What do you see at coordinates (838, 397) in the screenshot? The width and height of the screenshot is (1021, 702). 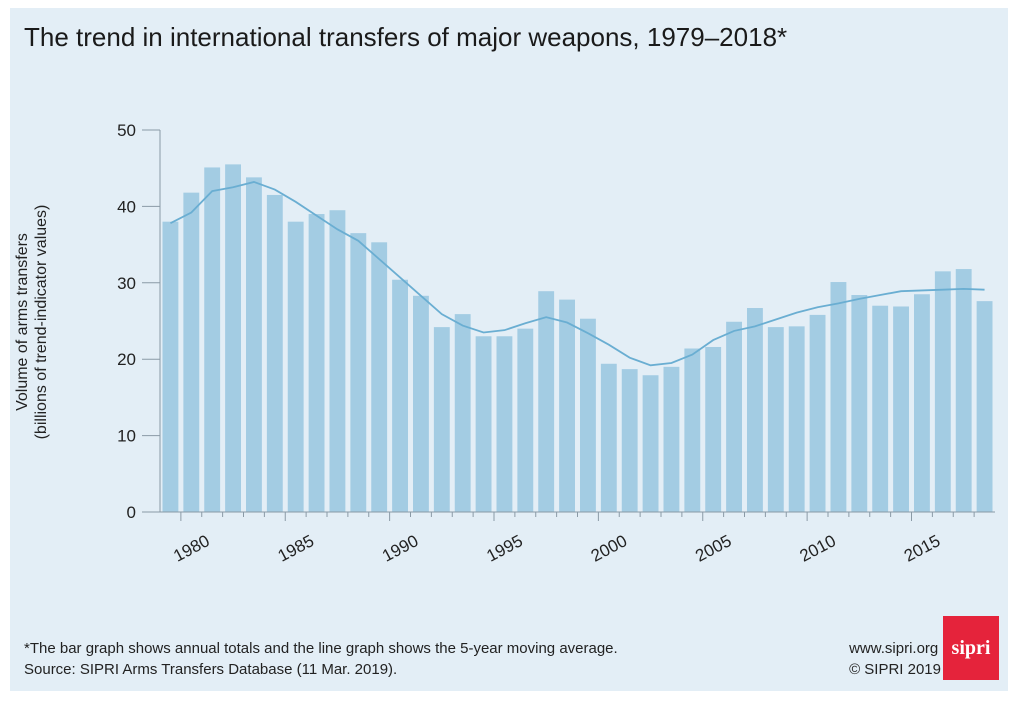 I see `bar-2011` at bounding box center [838, 397].